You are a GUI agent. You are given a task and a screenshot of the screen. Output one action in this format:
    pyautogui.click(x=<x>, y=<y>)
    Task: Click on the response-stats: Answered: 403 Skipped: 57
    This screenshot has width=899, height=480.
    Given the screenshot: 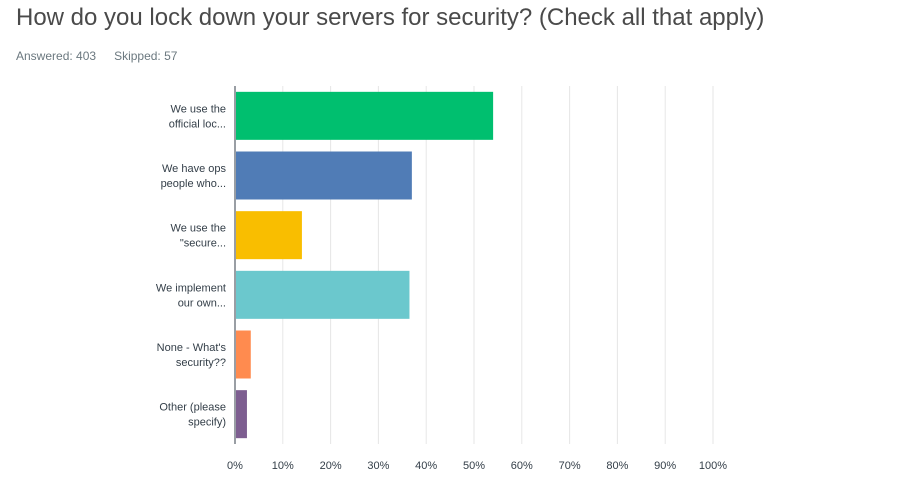 What is the action you would take?
    pyautogui.click(x=96, y=56)
    